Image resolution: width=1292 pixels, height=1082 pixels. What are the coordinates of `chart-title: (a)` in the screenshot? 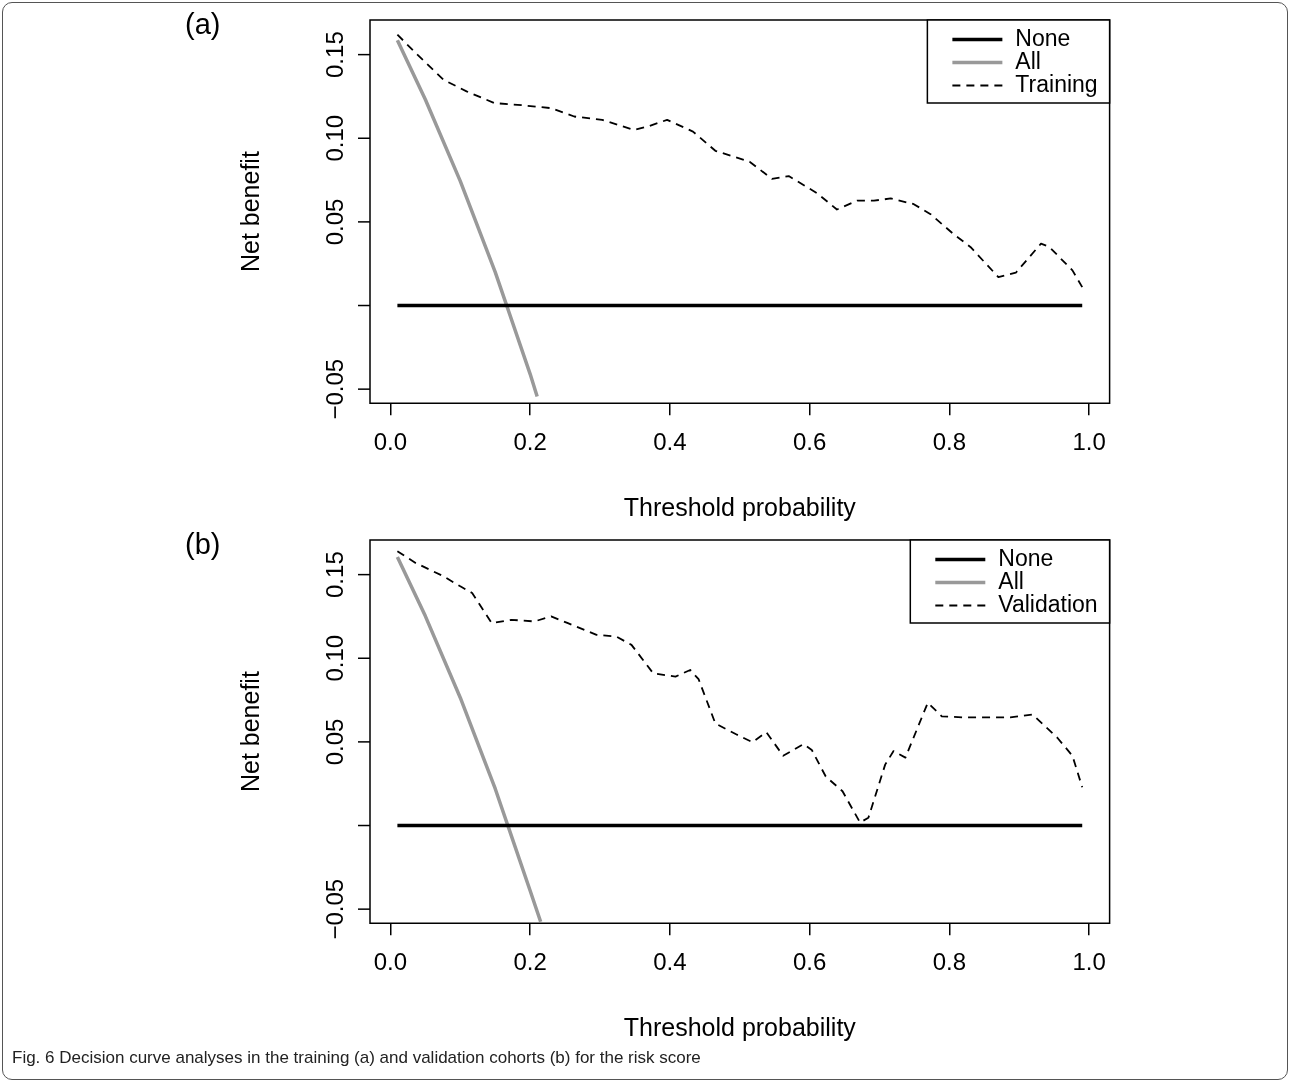 It's located at (203, 24).